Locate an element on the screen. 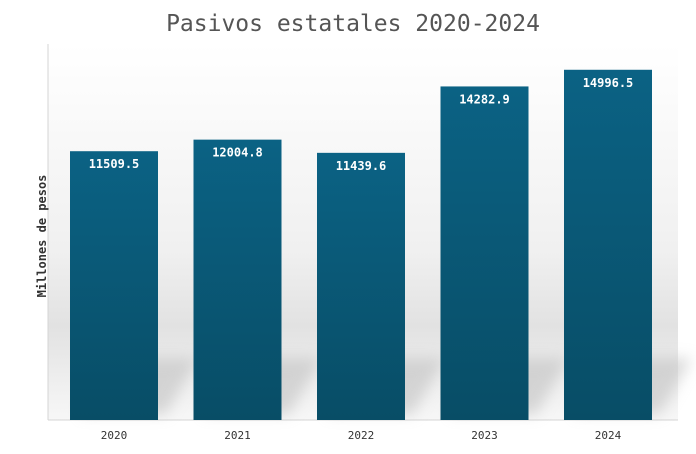 This screenshot has width=696, height=454. value-label-2024: 14996.5 is located at coordinates (608, 83).